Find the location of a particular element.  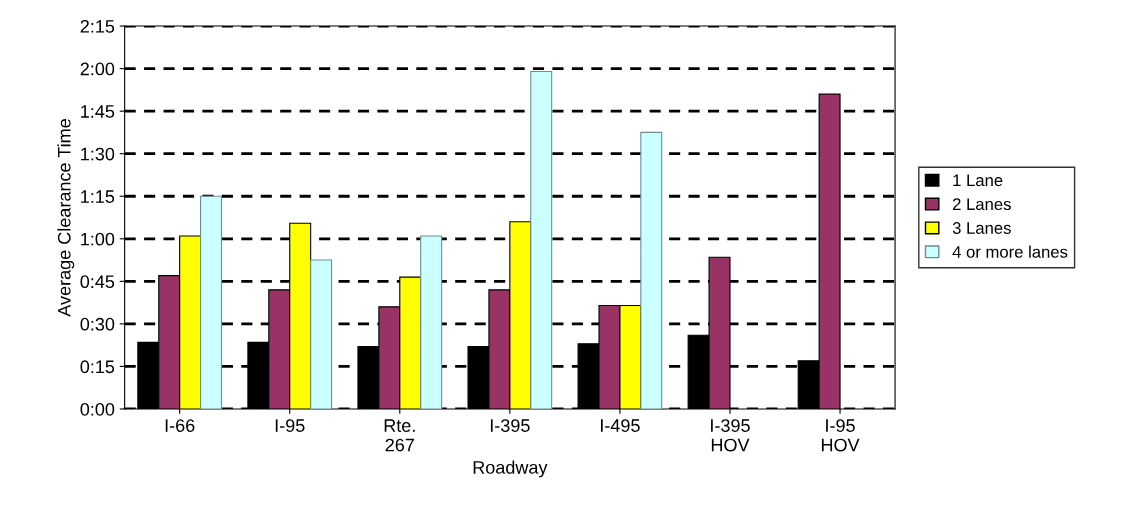

y-tick-label: 1:30 is located at coordinates (98, 154).